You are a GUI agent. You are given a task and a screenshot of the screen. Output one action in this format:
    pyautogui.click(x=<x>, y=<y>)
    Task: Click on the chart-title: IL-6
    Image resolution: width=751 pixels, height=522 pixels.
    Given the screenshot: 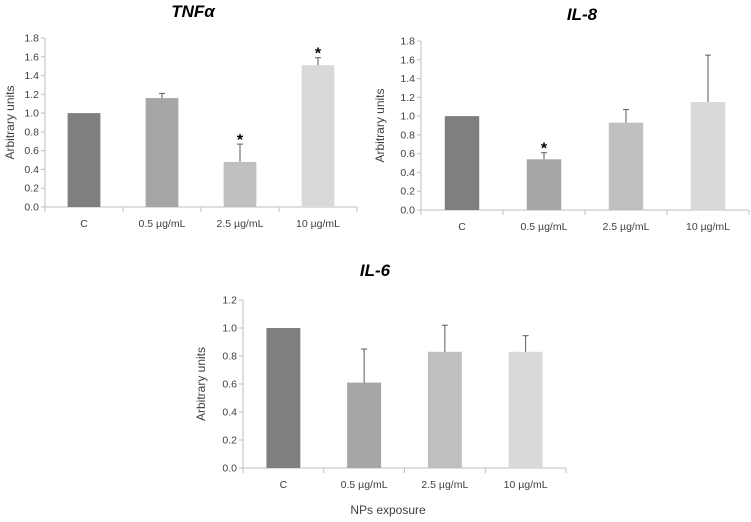 What is the action you would take?
    pyautogui.click(x=375, y=270)
    